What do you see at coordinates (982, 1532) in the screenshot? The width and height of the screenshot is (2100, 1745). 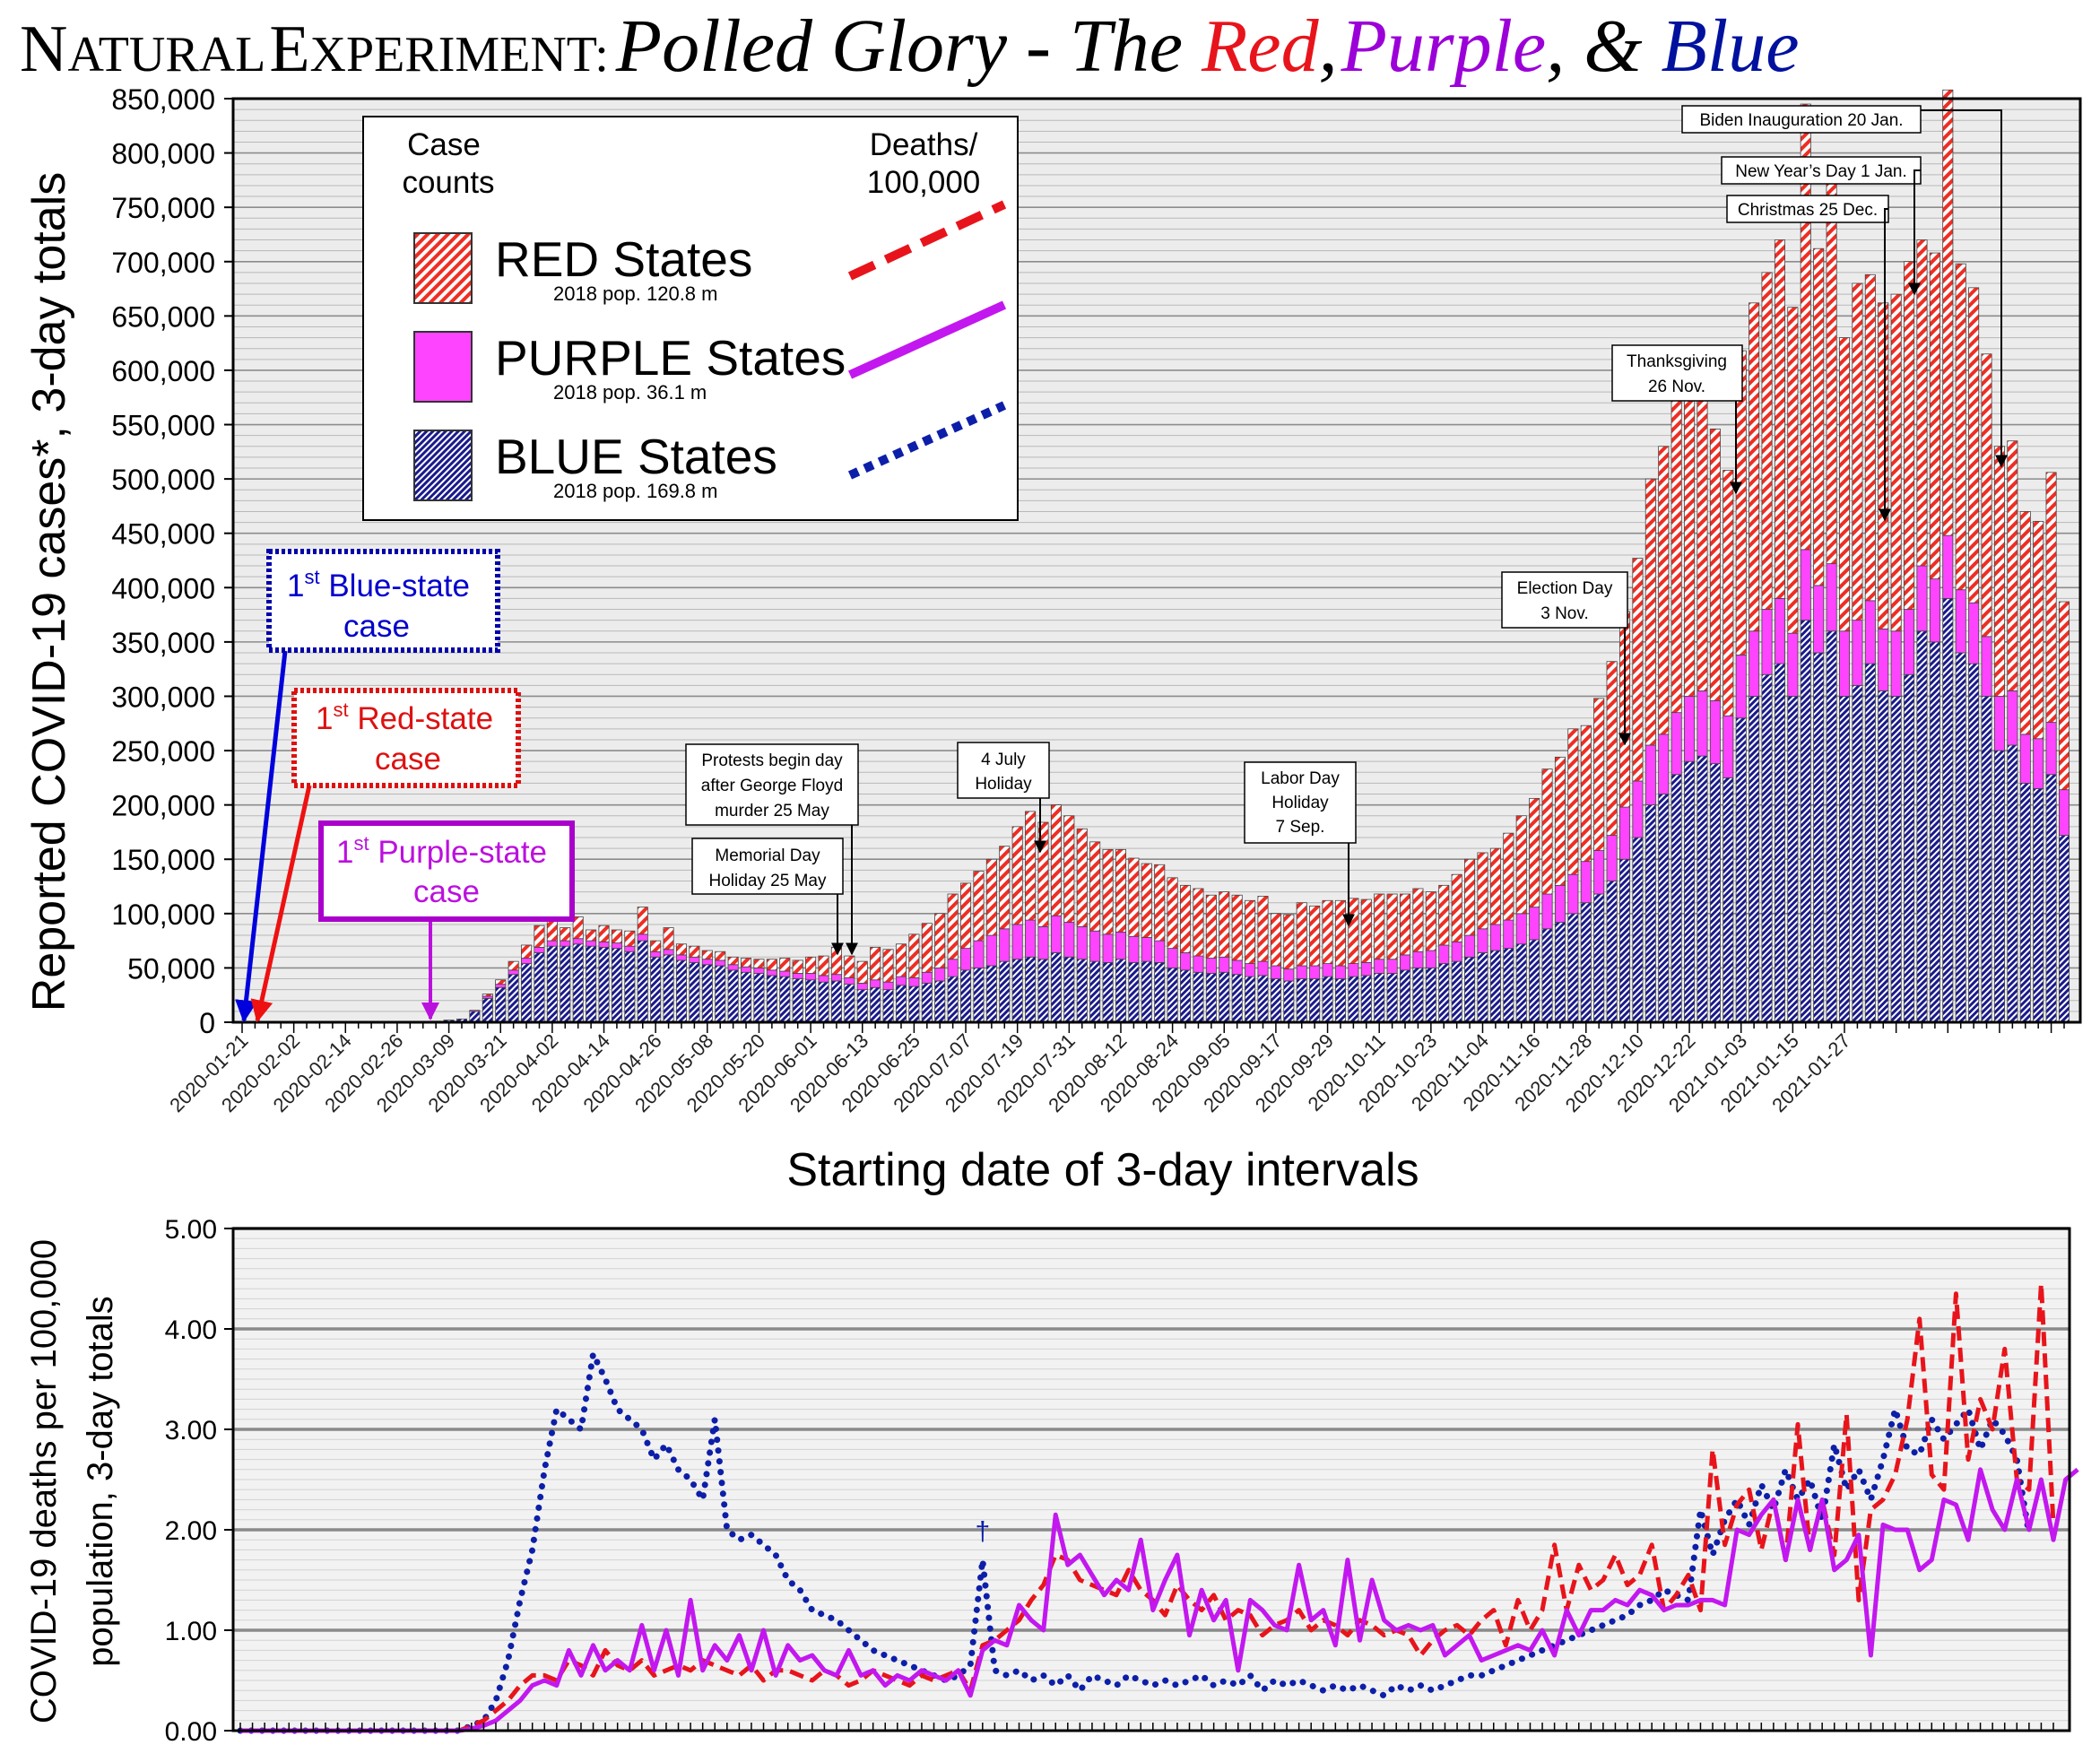 I see `dagger-mark: †` at bounding box center [982, 1532].